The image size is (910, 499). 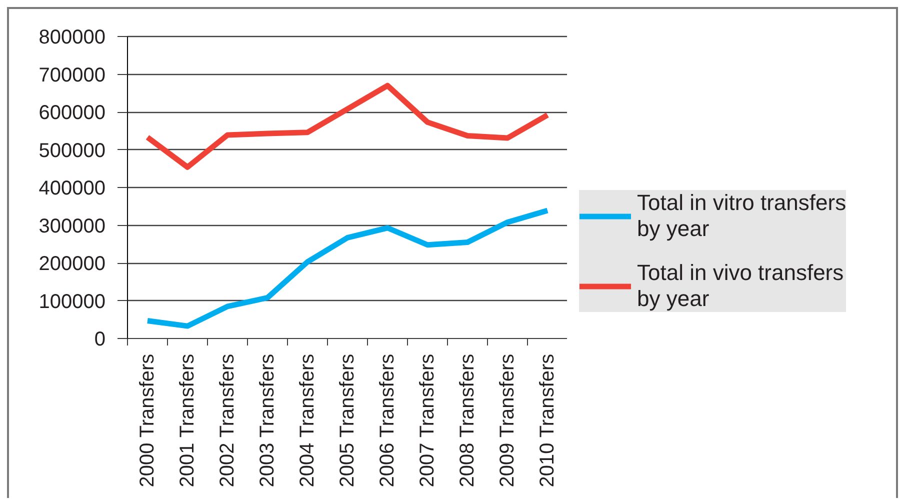 I want to click on x-tick-label: 2004 Transfers, so click(x=307, y=421).